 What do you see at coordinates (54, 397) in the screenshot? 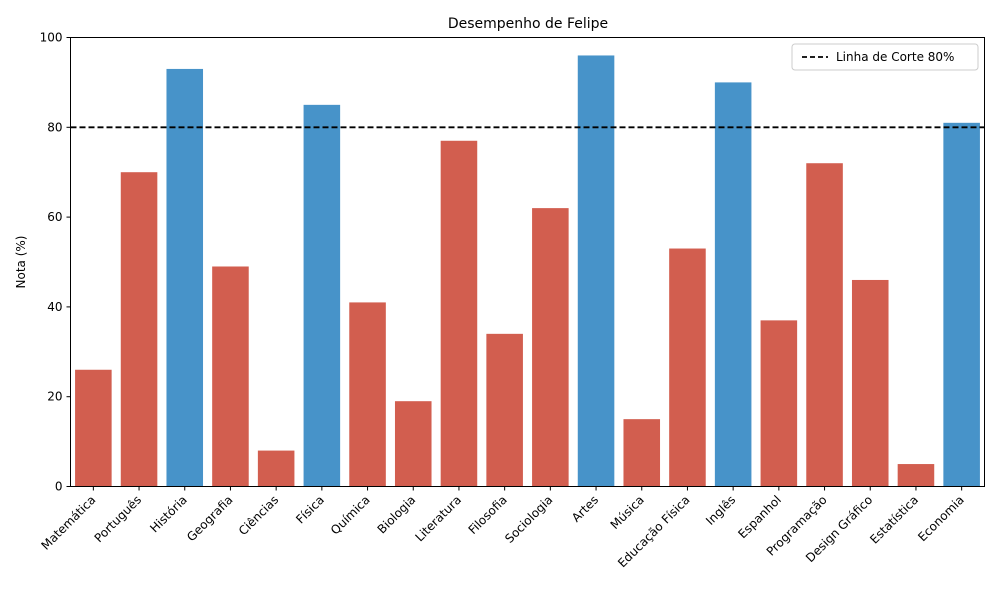
I see `y-tick-label: 20` at bounding box center [54, 397].